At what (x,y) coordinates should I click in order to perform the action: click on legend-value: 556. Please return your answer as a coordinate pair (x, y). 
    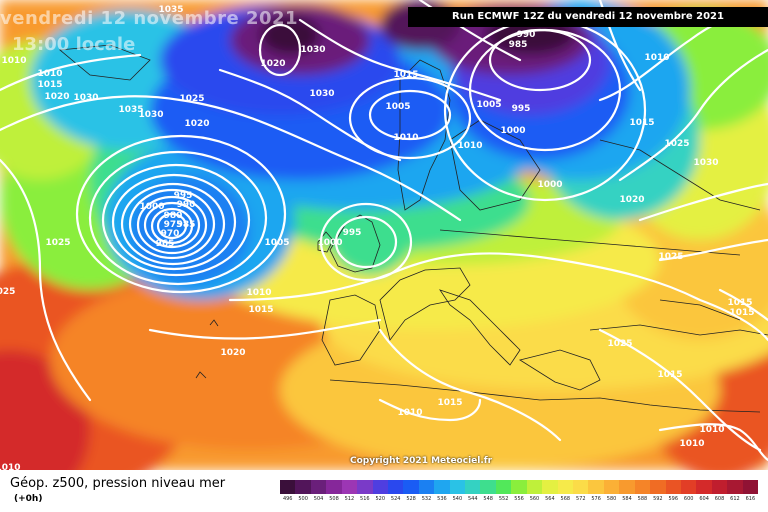
    Looking at the image, I should click on (519, 499).